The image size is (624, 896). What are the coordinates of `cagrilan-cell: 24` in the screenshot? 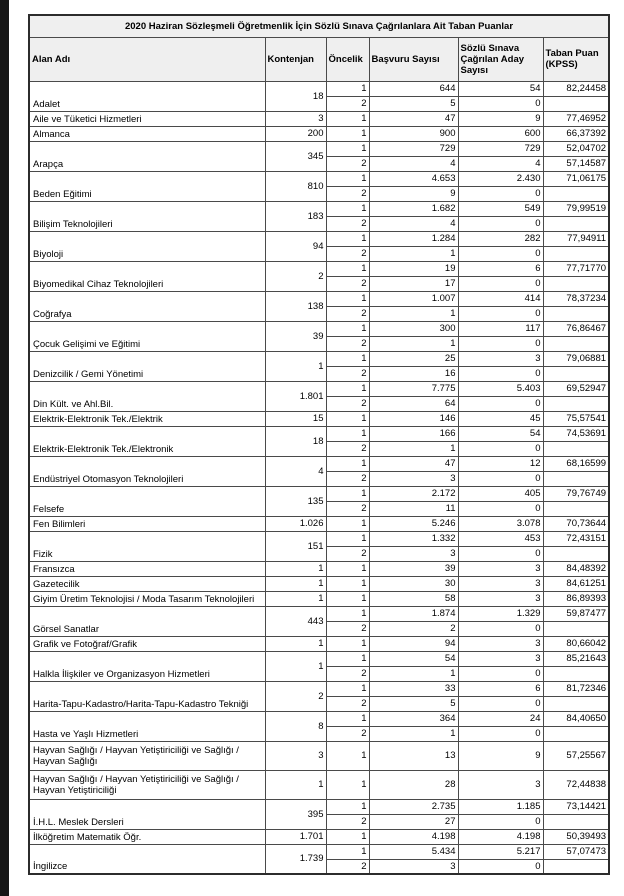 It's located at (500, 718).